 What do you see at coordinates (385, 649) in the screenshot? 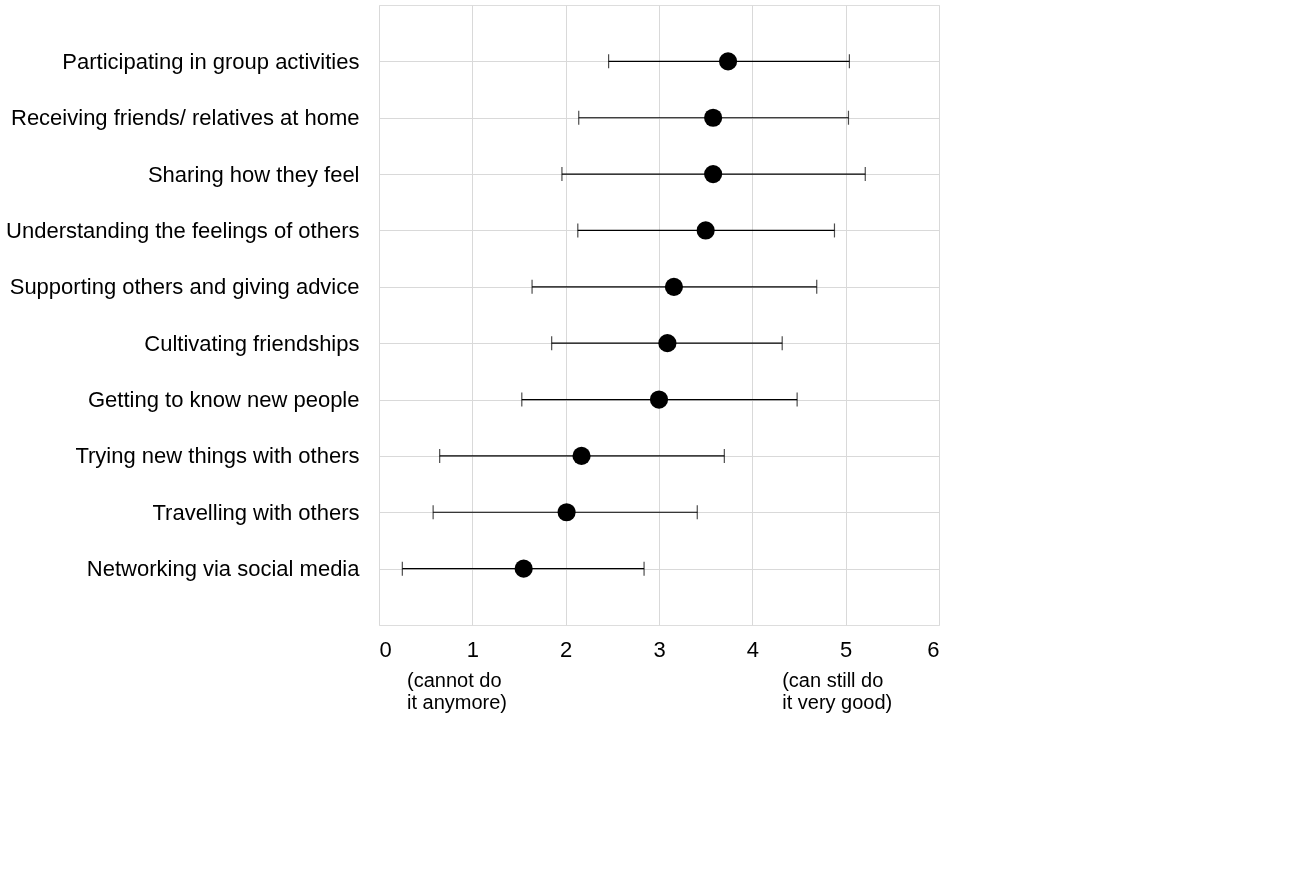
I see `x-tick-label: 0` at bounding box center [385, 649].